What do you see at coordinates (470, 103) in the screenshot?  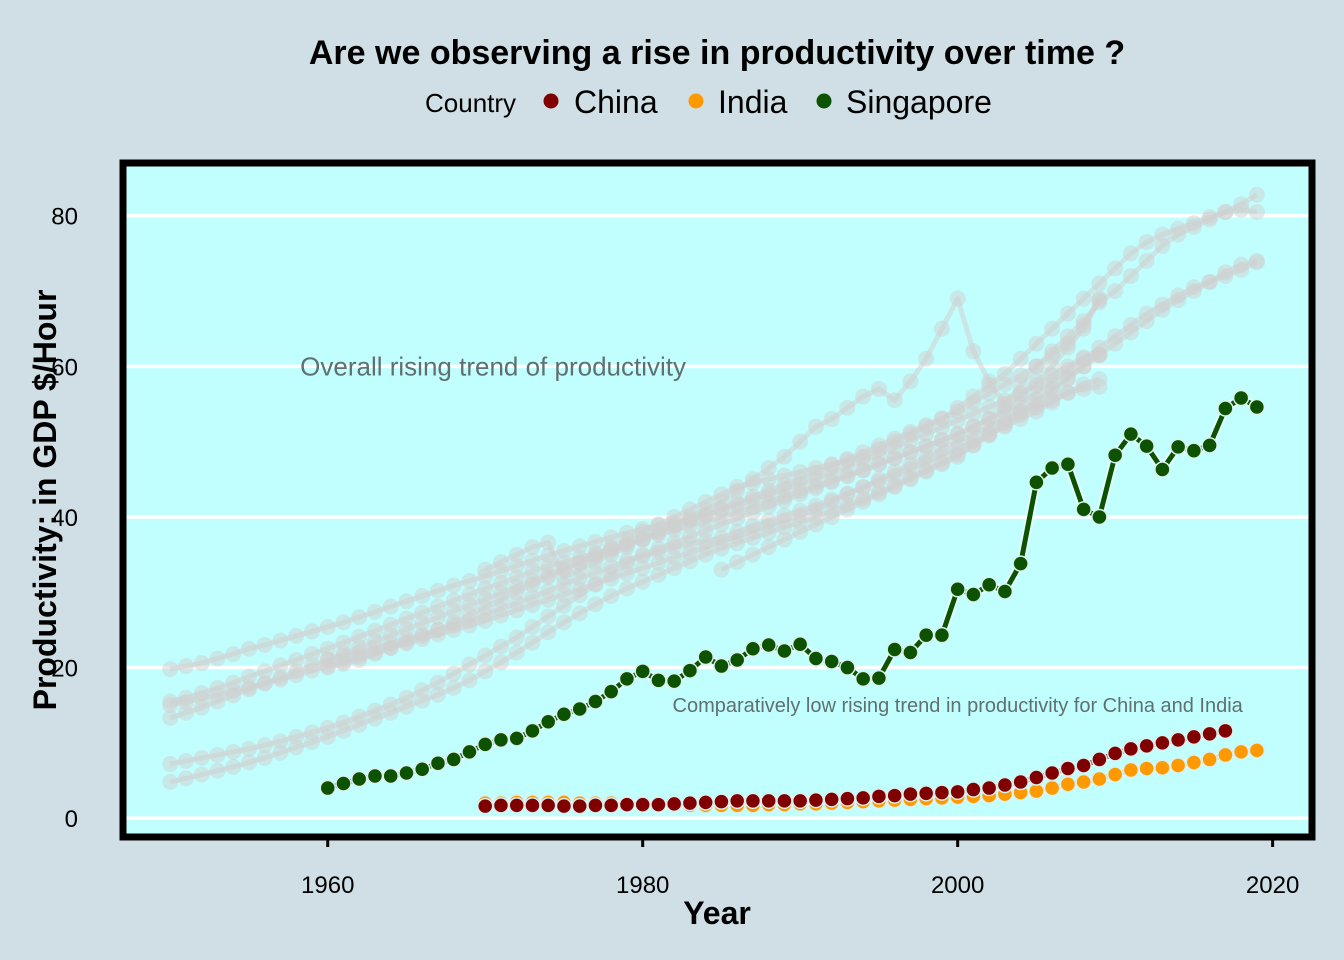 I see `legend-title: Country` at bounding box center [470, 103].